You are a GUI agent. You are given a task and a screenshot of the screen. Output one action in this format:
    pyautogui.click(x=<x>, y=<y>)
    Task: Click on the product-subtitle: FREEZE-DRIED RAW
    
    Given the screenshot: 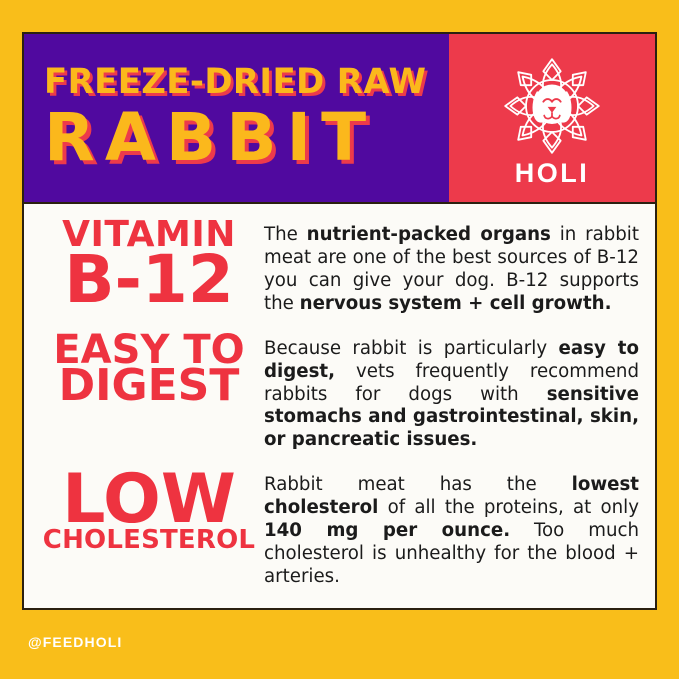 What is the action you would take?
    pyautogui.click(x=235, y=81)
    